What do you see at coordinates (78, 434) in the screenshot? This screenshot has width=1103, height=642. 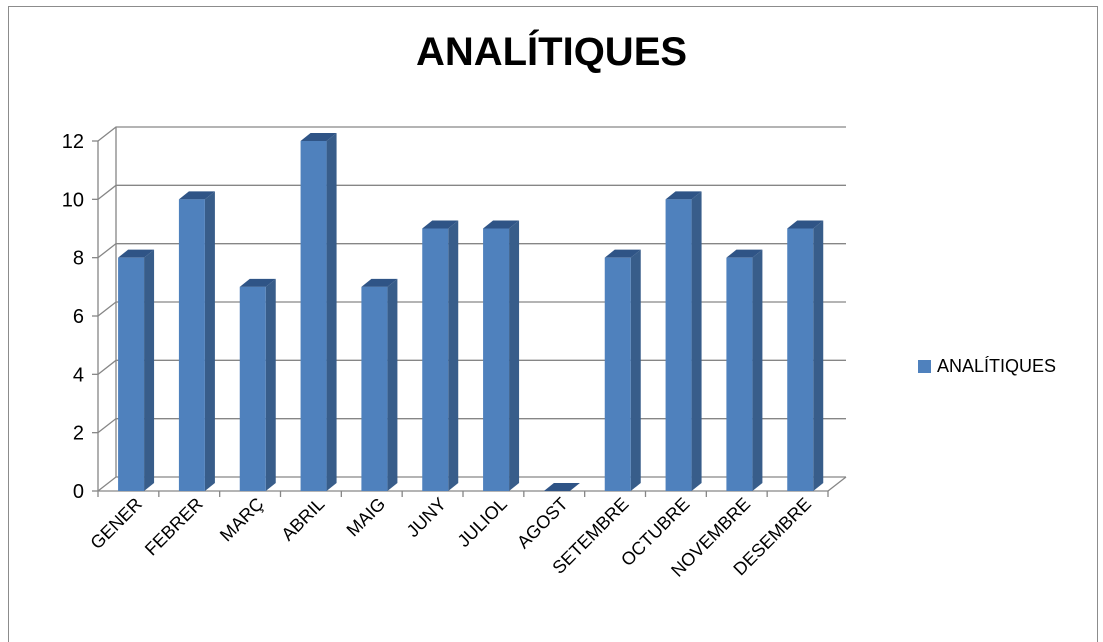 I see `y-tick-label: 2` at bounding box center [78, 434].